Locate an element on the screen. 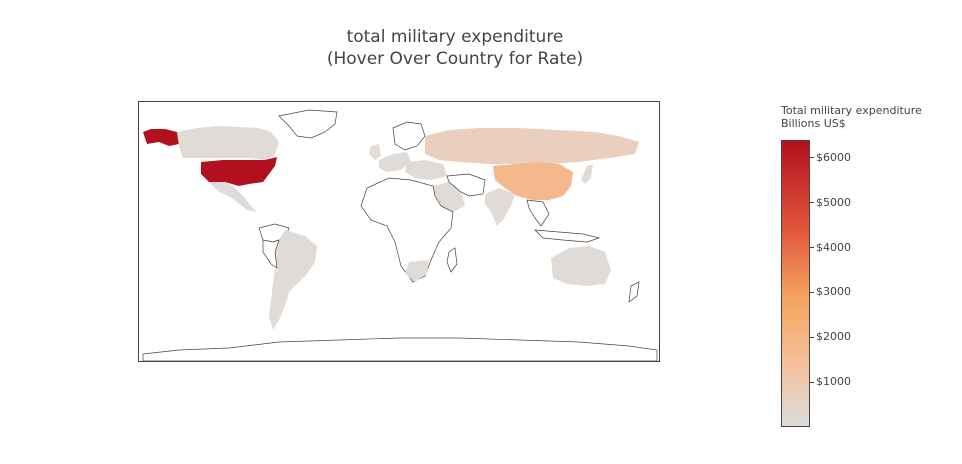 This screenshot has width=962, height=464. country-uk is located at coordinates (375, 152).